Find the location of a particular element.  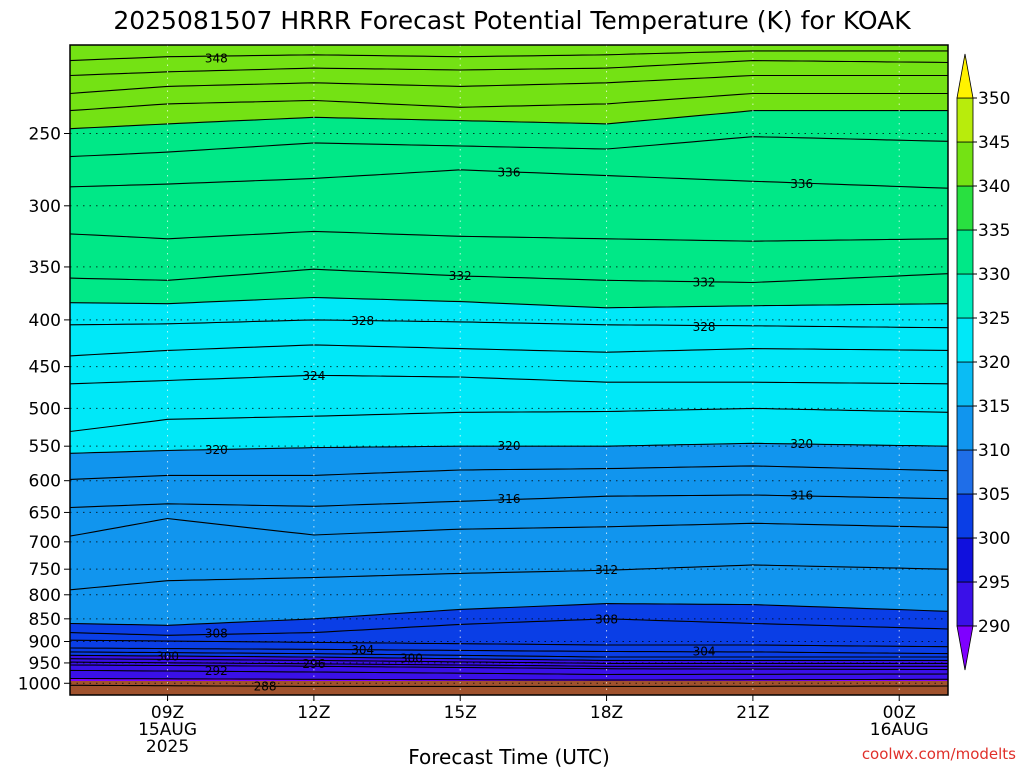

y-tick-label: 300 is located at coordinates (45, 207).